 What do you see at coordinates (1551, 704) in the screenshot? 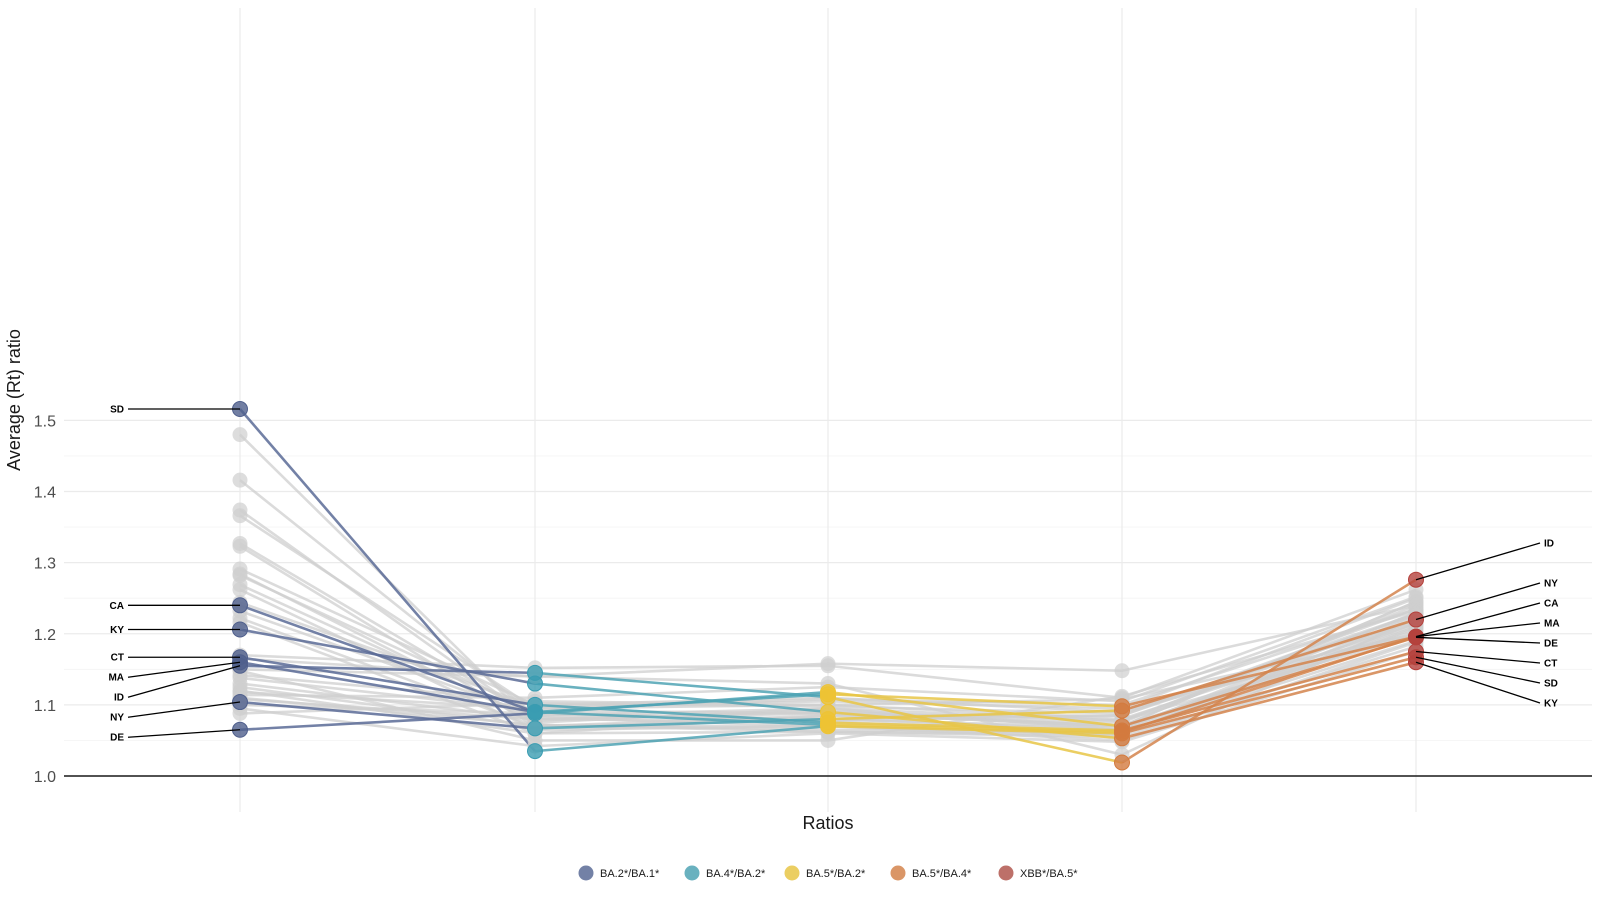
I see `state-label-right: KY` at bounding box center [1551, 704].